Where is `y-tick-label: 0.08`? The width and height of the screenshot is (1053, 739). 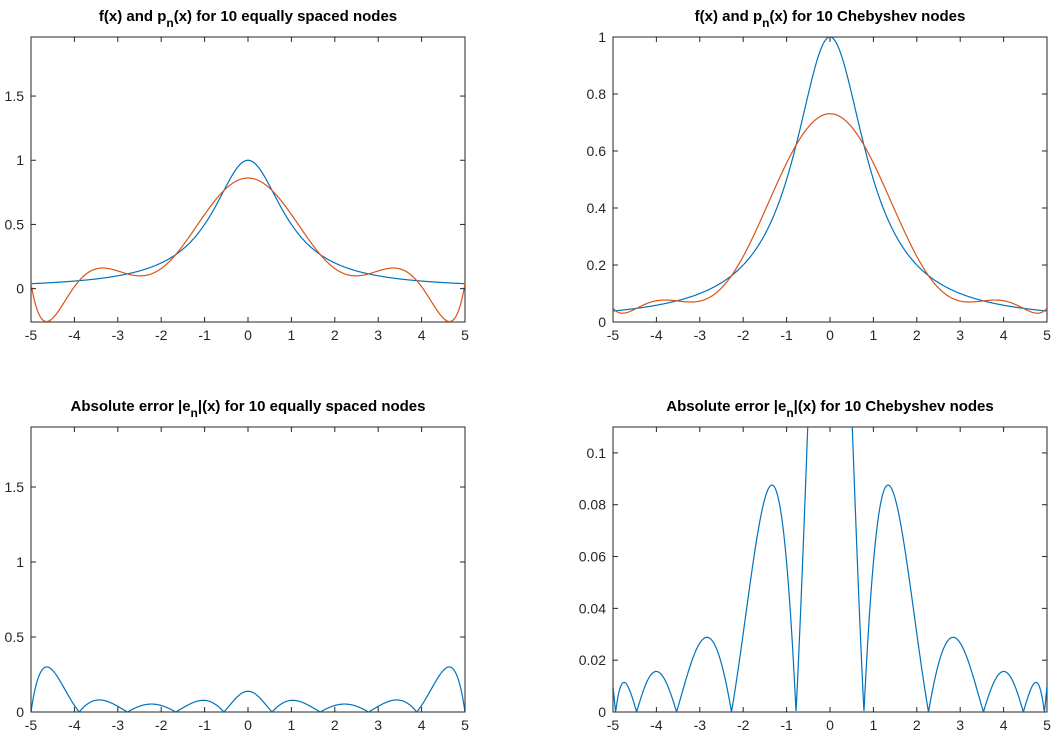
y-tick-label: 0.08 is located at coordinates (592, 505).